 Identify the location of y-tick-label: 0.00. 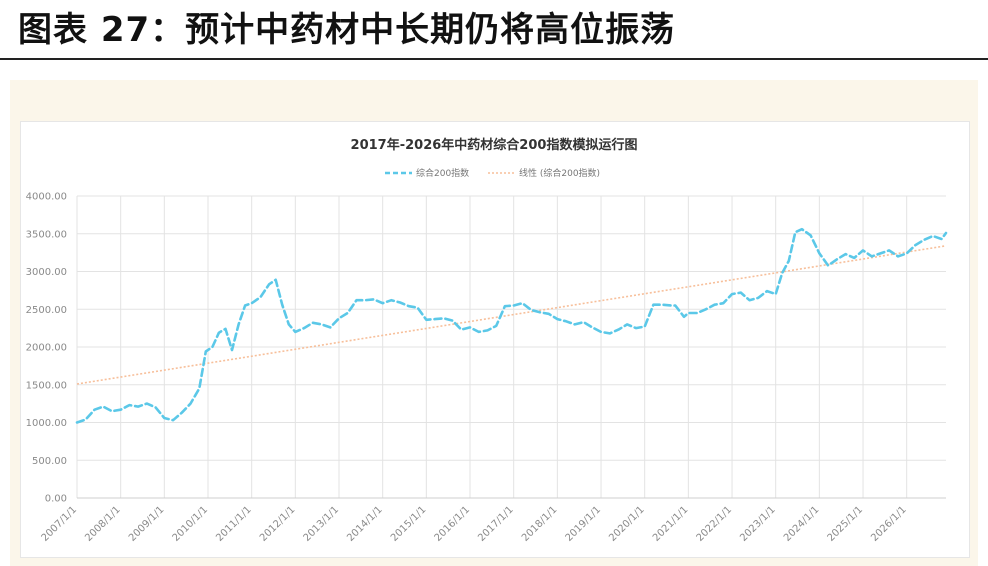
(56, 499).